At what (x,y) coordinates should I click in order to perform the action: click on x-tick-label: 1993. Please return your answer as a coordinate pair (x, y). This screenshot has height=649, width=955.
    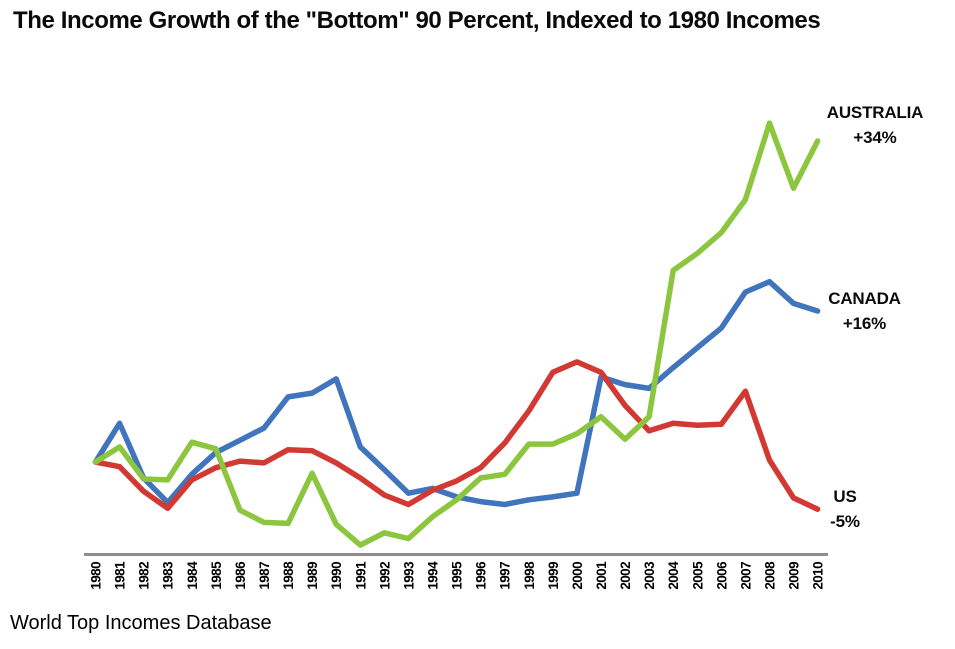
    Looking at the image, I should click on (408, 575).